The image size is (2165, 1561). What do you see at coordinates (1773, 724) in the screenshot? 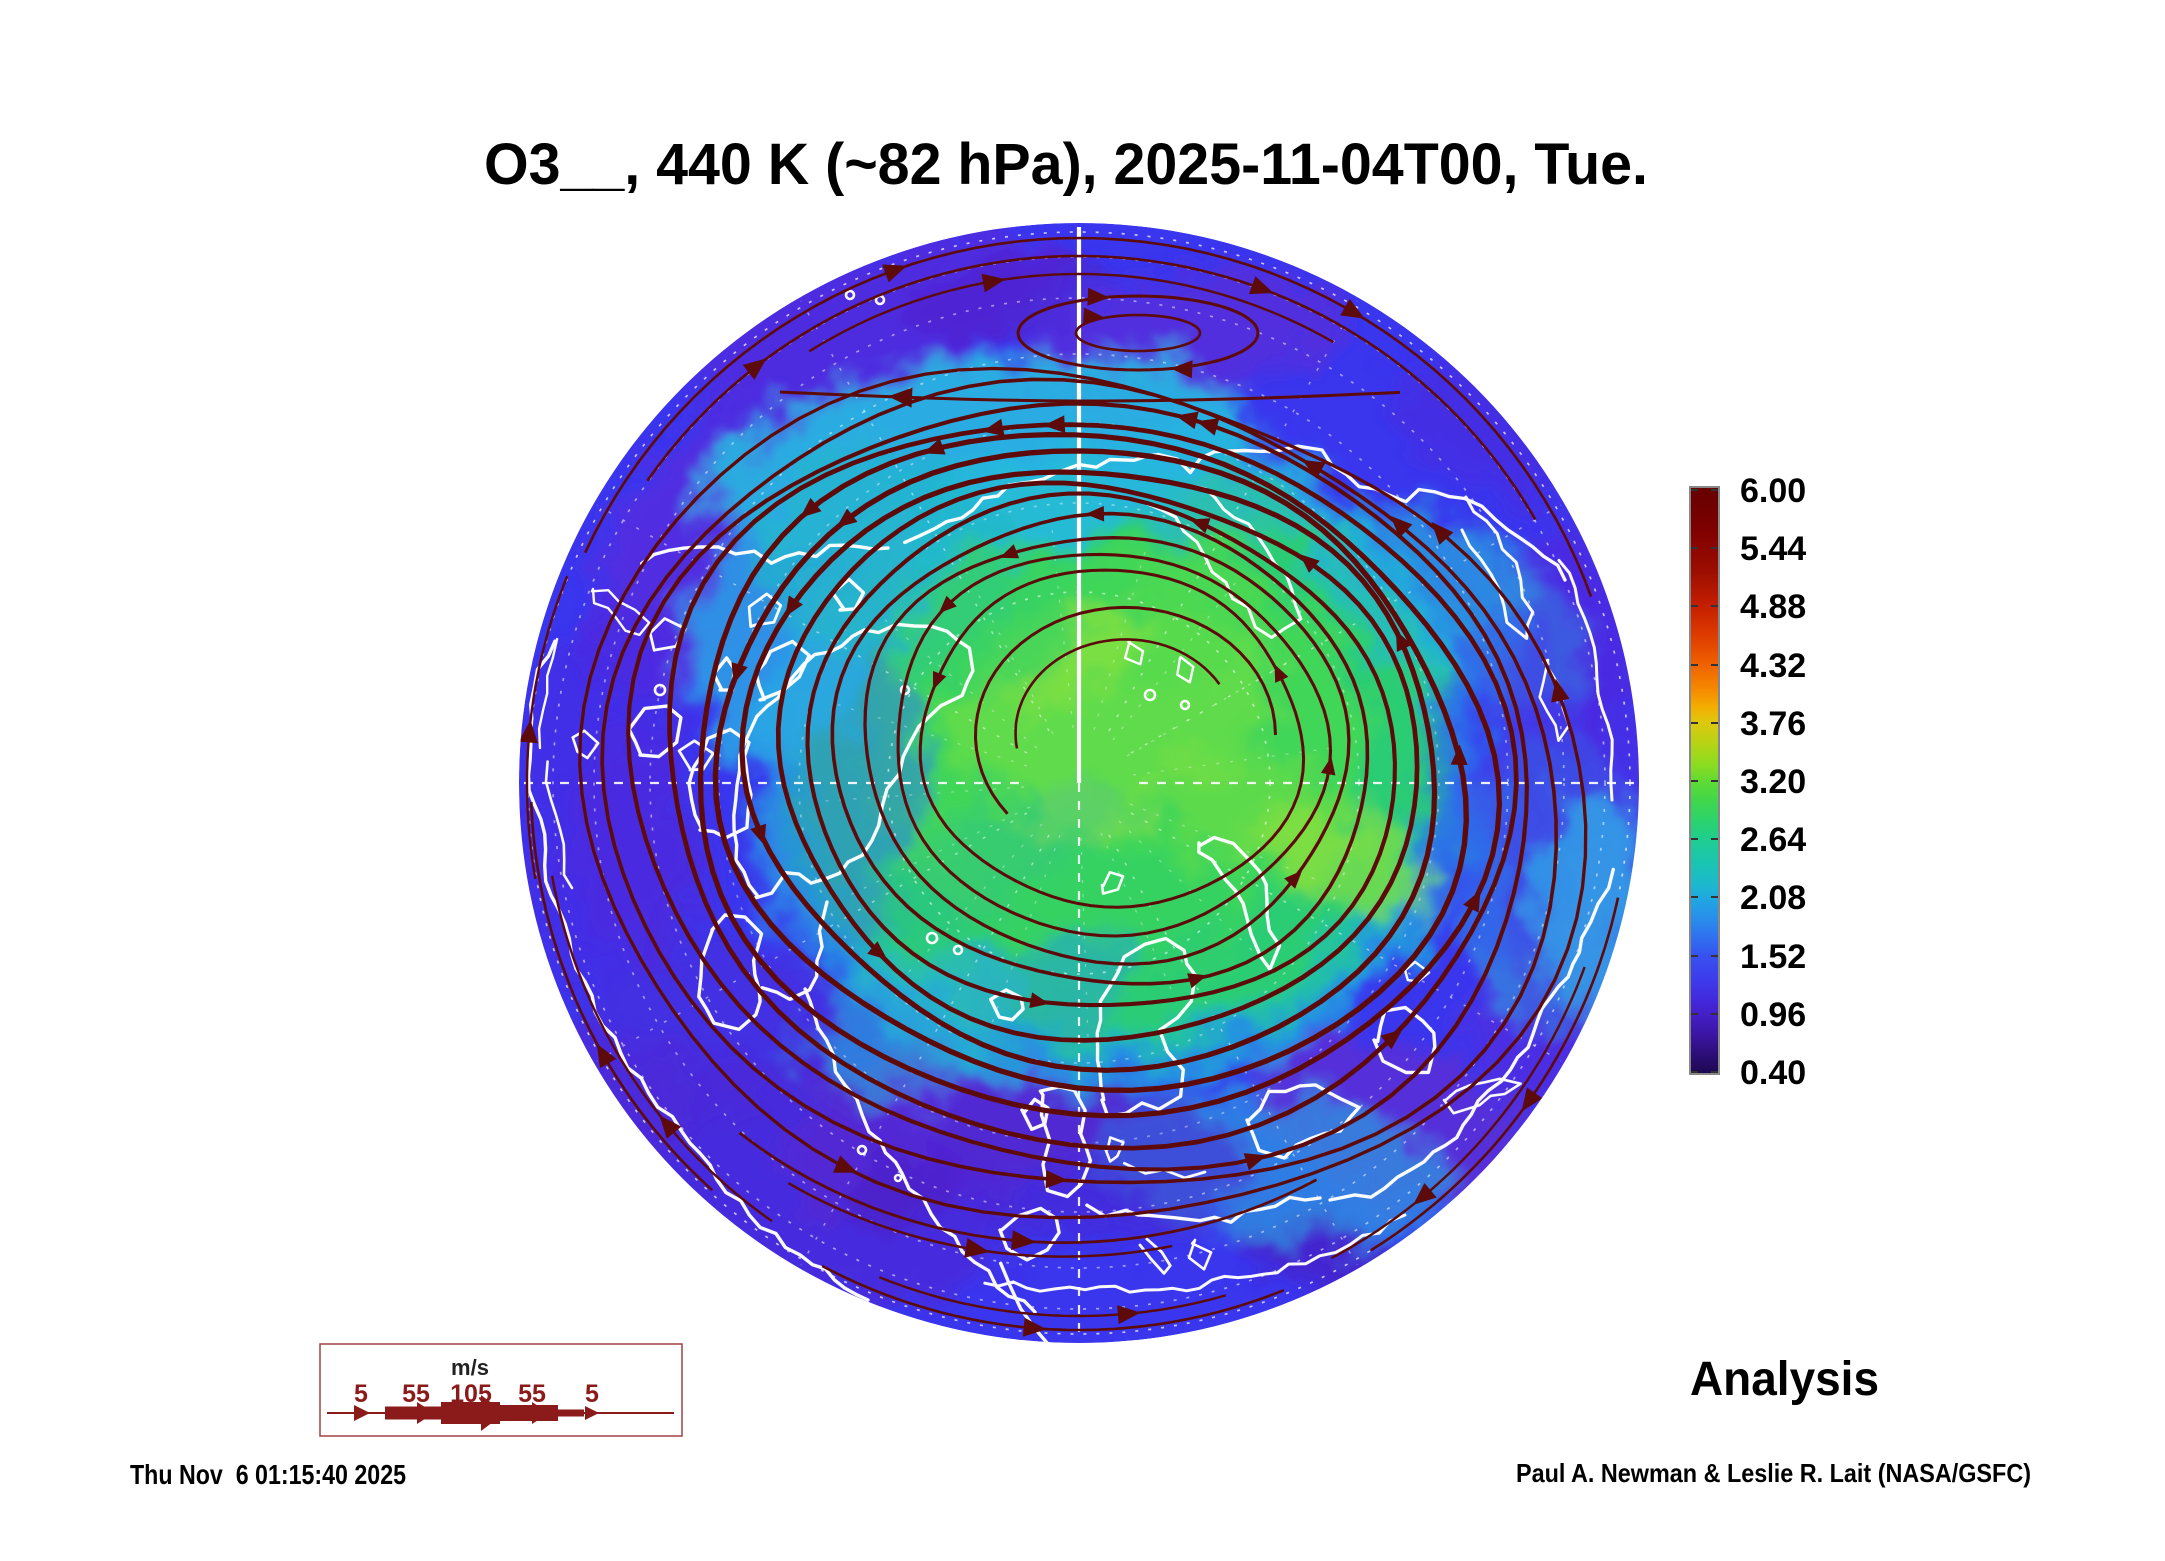
I see `svg-text: 3.76` at bounding box center [1773, 724].